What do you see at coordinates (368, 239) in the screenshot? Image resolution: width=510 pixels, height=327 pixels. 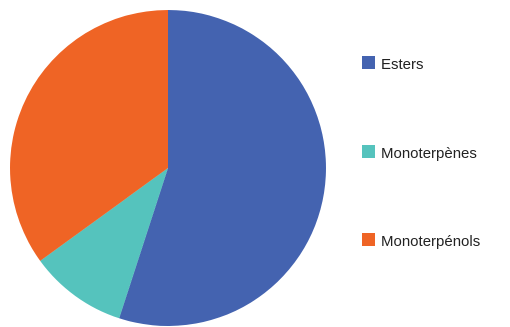 I see `legend-swatch-monoterp-nols` at bounding box center [368, 239].